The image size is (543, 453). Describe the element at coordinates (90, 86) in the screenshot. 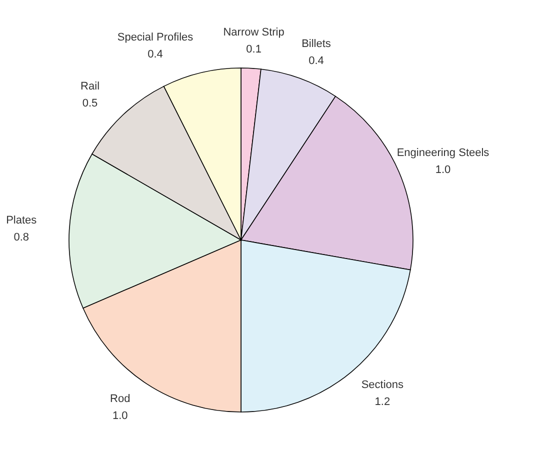

I see `slice-label: Rail` at that location.